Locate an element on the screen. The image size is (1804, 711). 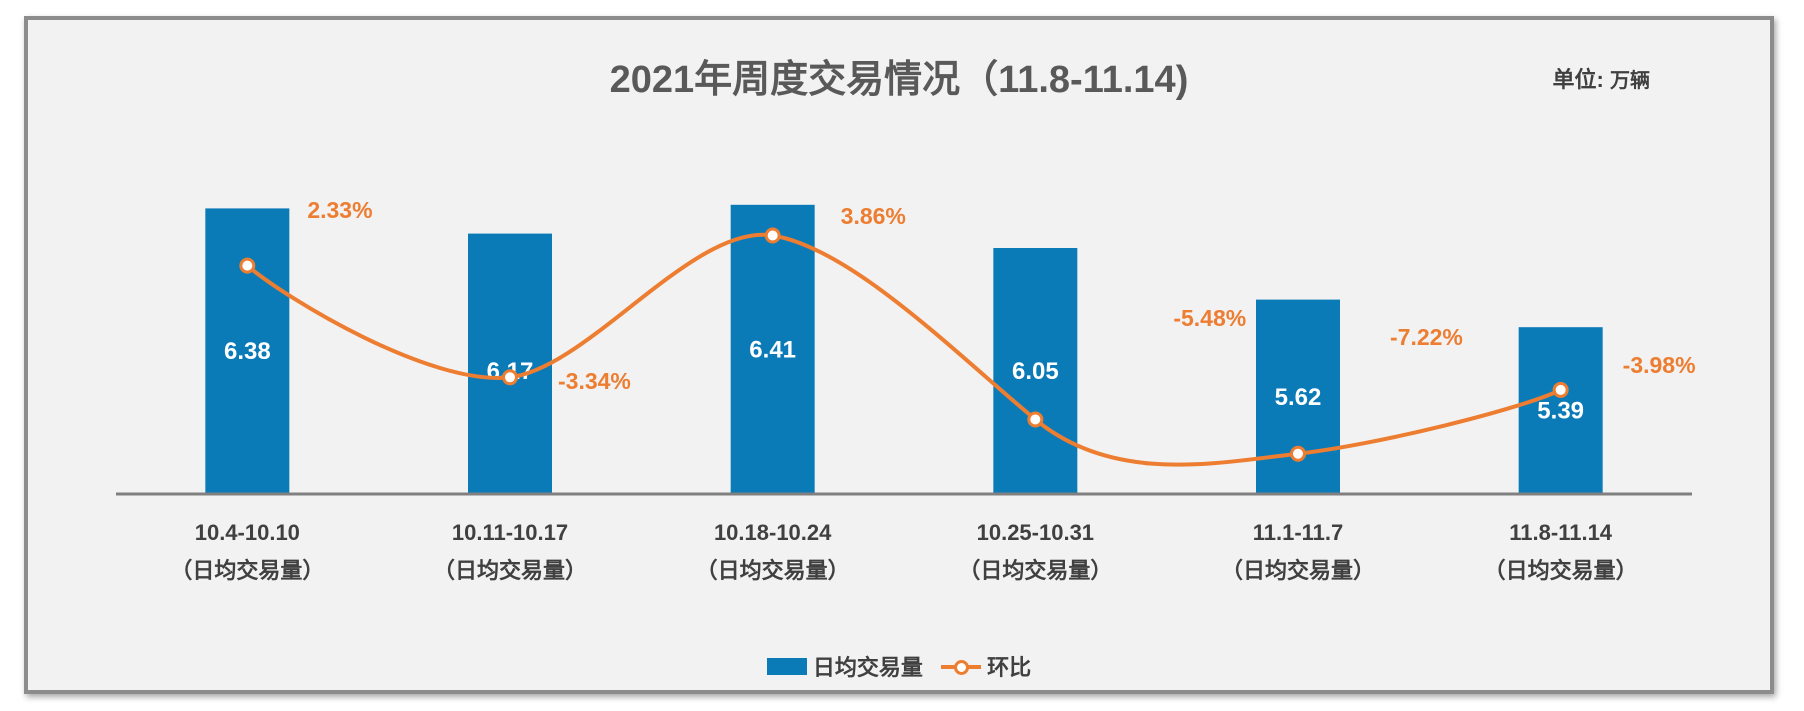
line-value-label-0: 2.33% is located at coordinates (339, 210).